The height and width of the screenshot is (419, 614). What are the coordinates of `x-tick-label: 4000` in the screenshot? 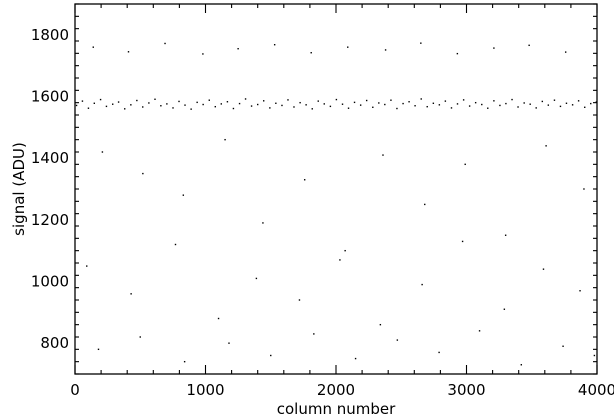 It's located at (596, 390).